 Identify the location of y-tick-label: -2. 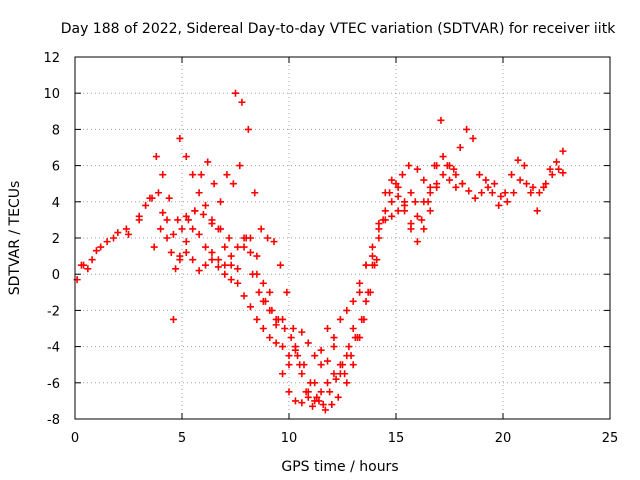
(53, 311).